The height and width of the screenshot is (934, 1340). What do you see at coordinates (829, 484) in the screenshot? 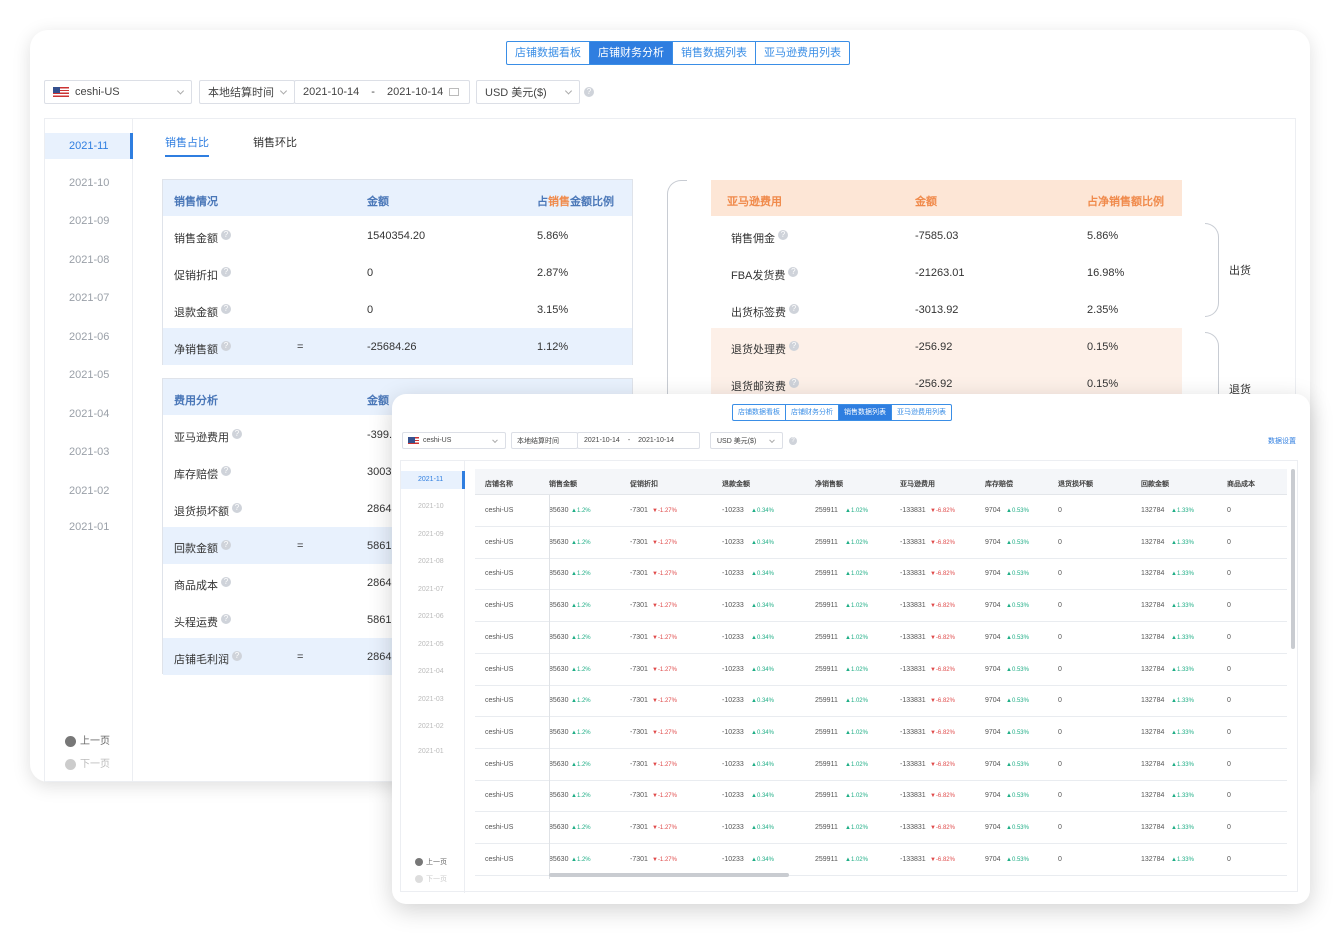
I see `col-net-sales: 净销售额` at bounding box center [829, 484].